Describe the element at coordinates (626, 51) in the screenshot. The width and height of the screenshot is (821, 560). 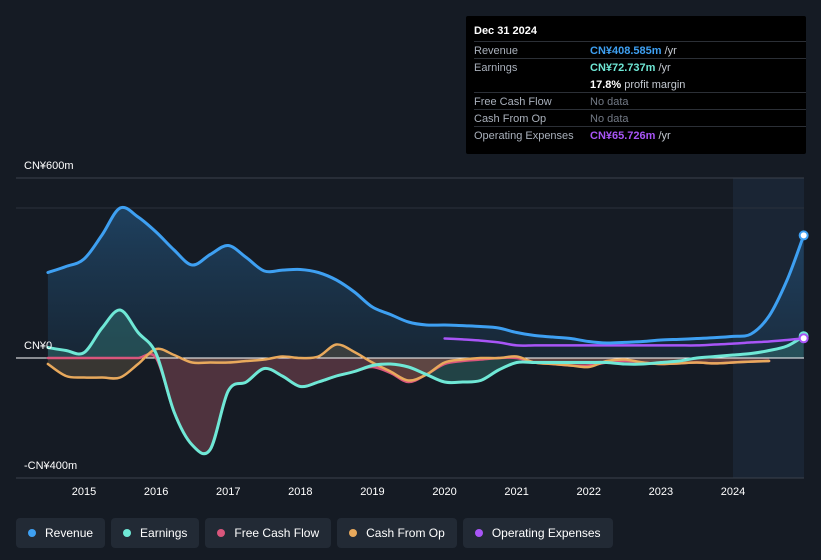
I see `tooltip-value: CN¥408.585m` at that location.